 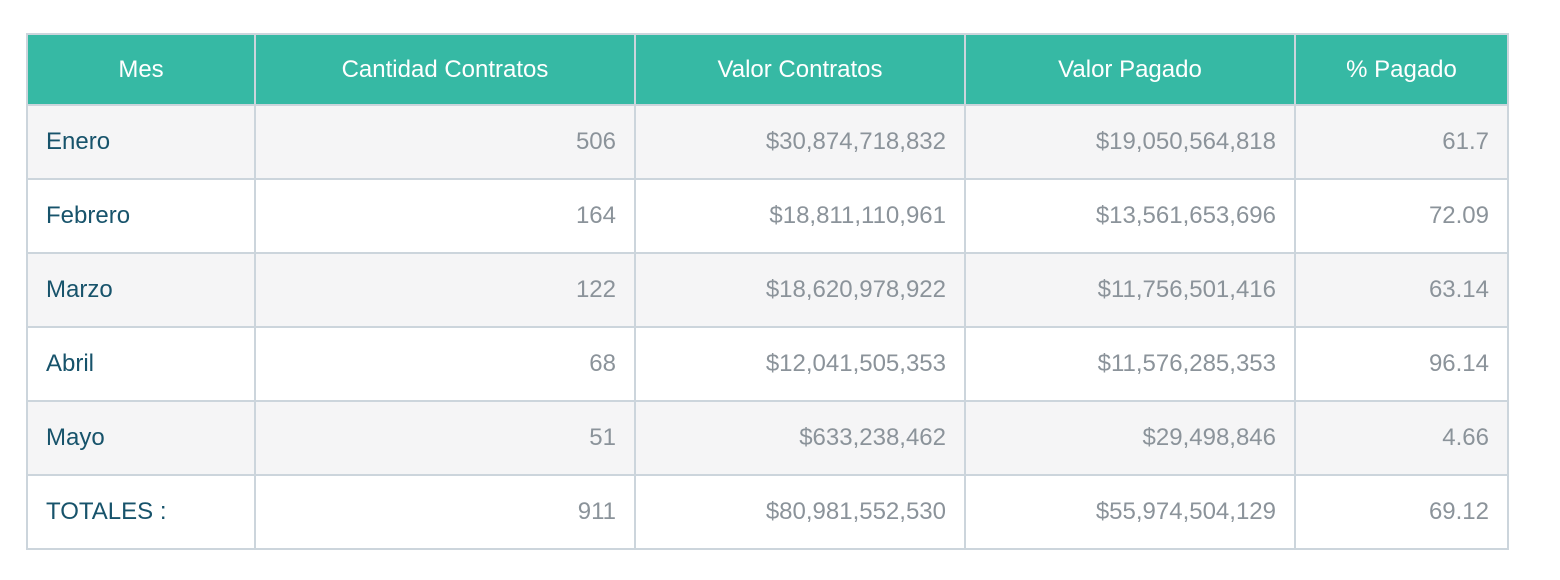 I want to click on value-cell: 96.14, so click(x=1401, y=364).